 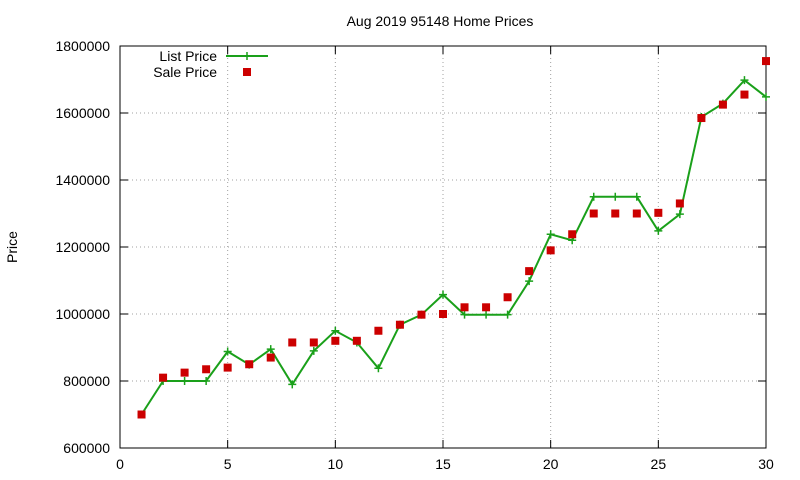 I want to click on x-tick-label: 5, so click(x=228, y=464).